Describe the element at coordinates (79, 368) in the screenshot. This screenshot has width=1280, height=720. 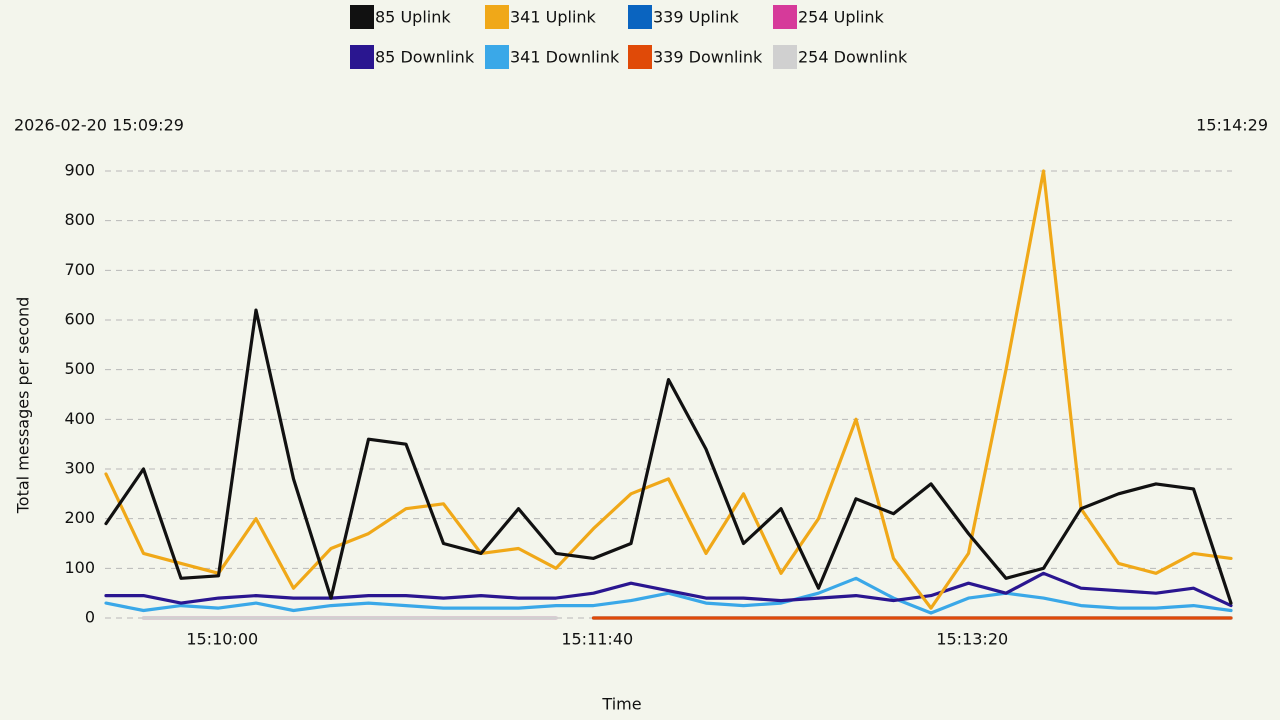
I see `y-tick-label: 500` at that location.